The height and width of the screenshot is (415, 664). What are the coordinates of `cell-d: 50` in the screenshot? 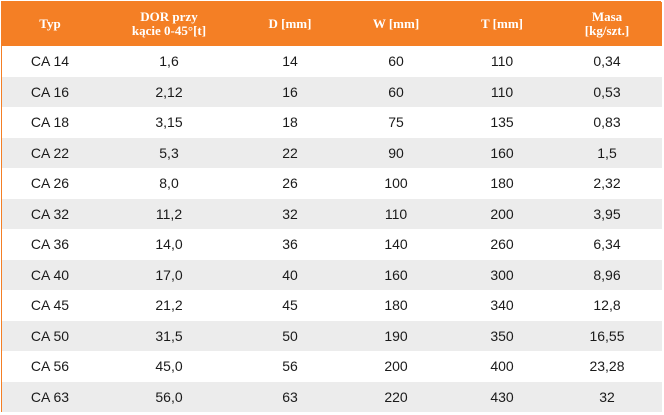 It's located at (290, 335).